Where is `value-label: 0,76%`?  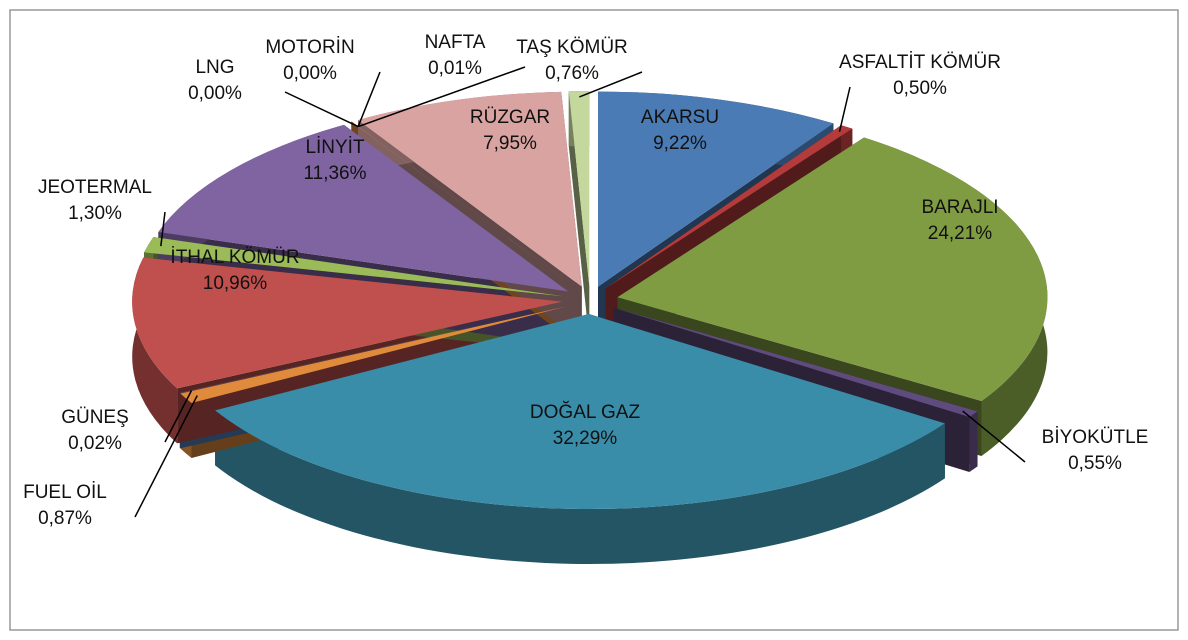
value-label: 0,76% is located at coordinates (572, 73).